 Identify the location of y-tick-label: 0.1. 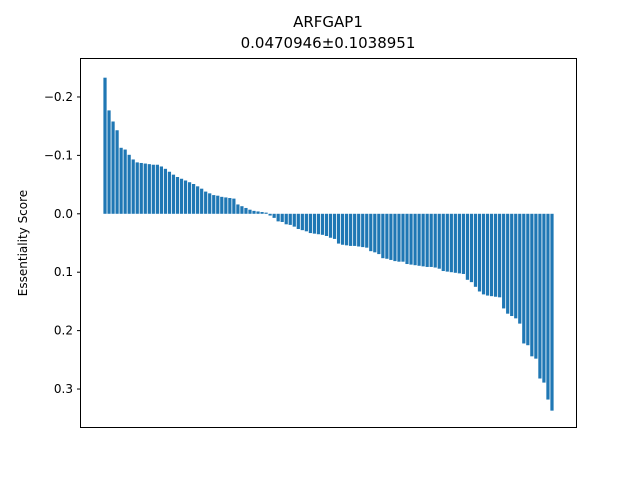
(63, 272).